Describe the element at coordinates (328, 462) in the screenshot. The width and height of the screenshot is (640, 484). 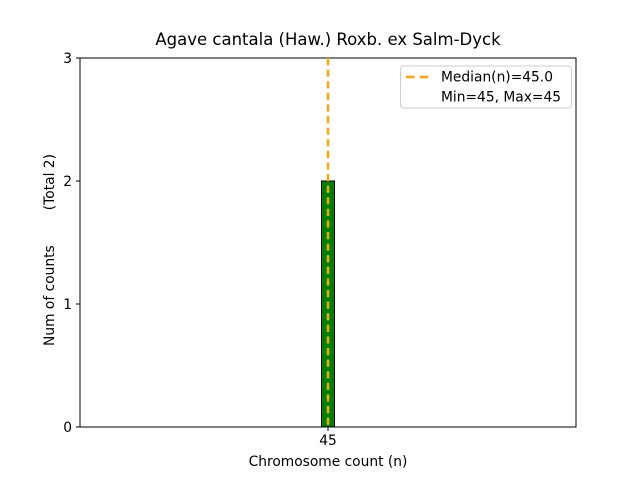
I see `x-axis-label: Chromosome count (n)` at that location.